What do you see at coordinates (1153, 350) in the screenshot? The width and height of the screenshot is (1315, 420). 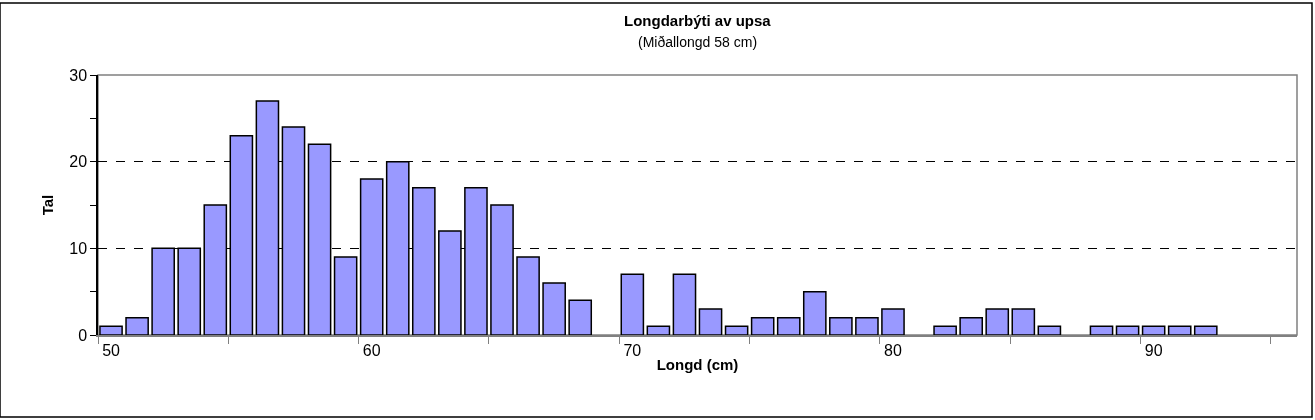 I see `x-tick-label: 90` at bounding box center [1153, 350].